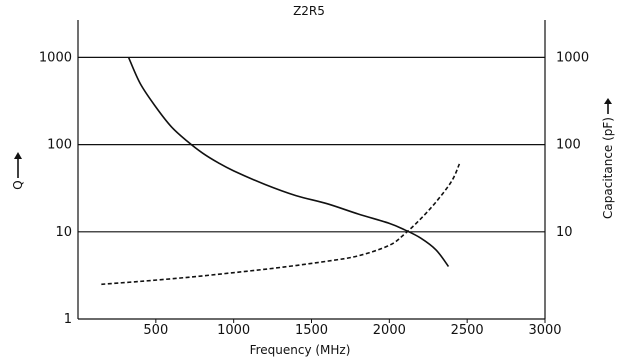 The width and height of the screenshot is (623, 362). I want to click on y-axis-label-left: Q, so click(18, 184).